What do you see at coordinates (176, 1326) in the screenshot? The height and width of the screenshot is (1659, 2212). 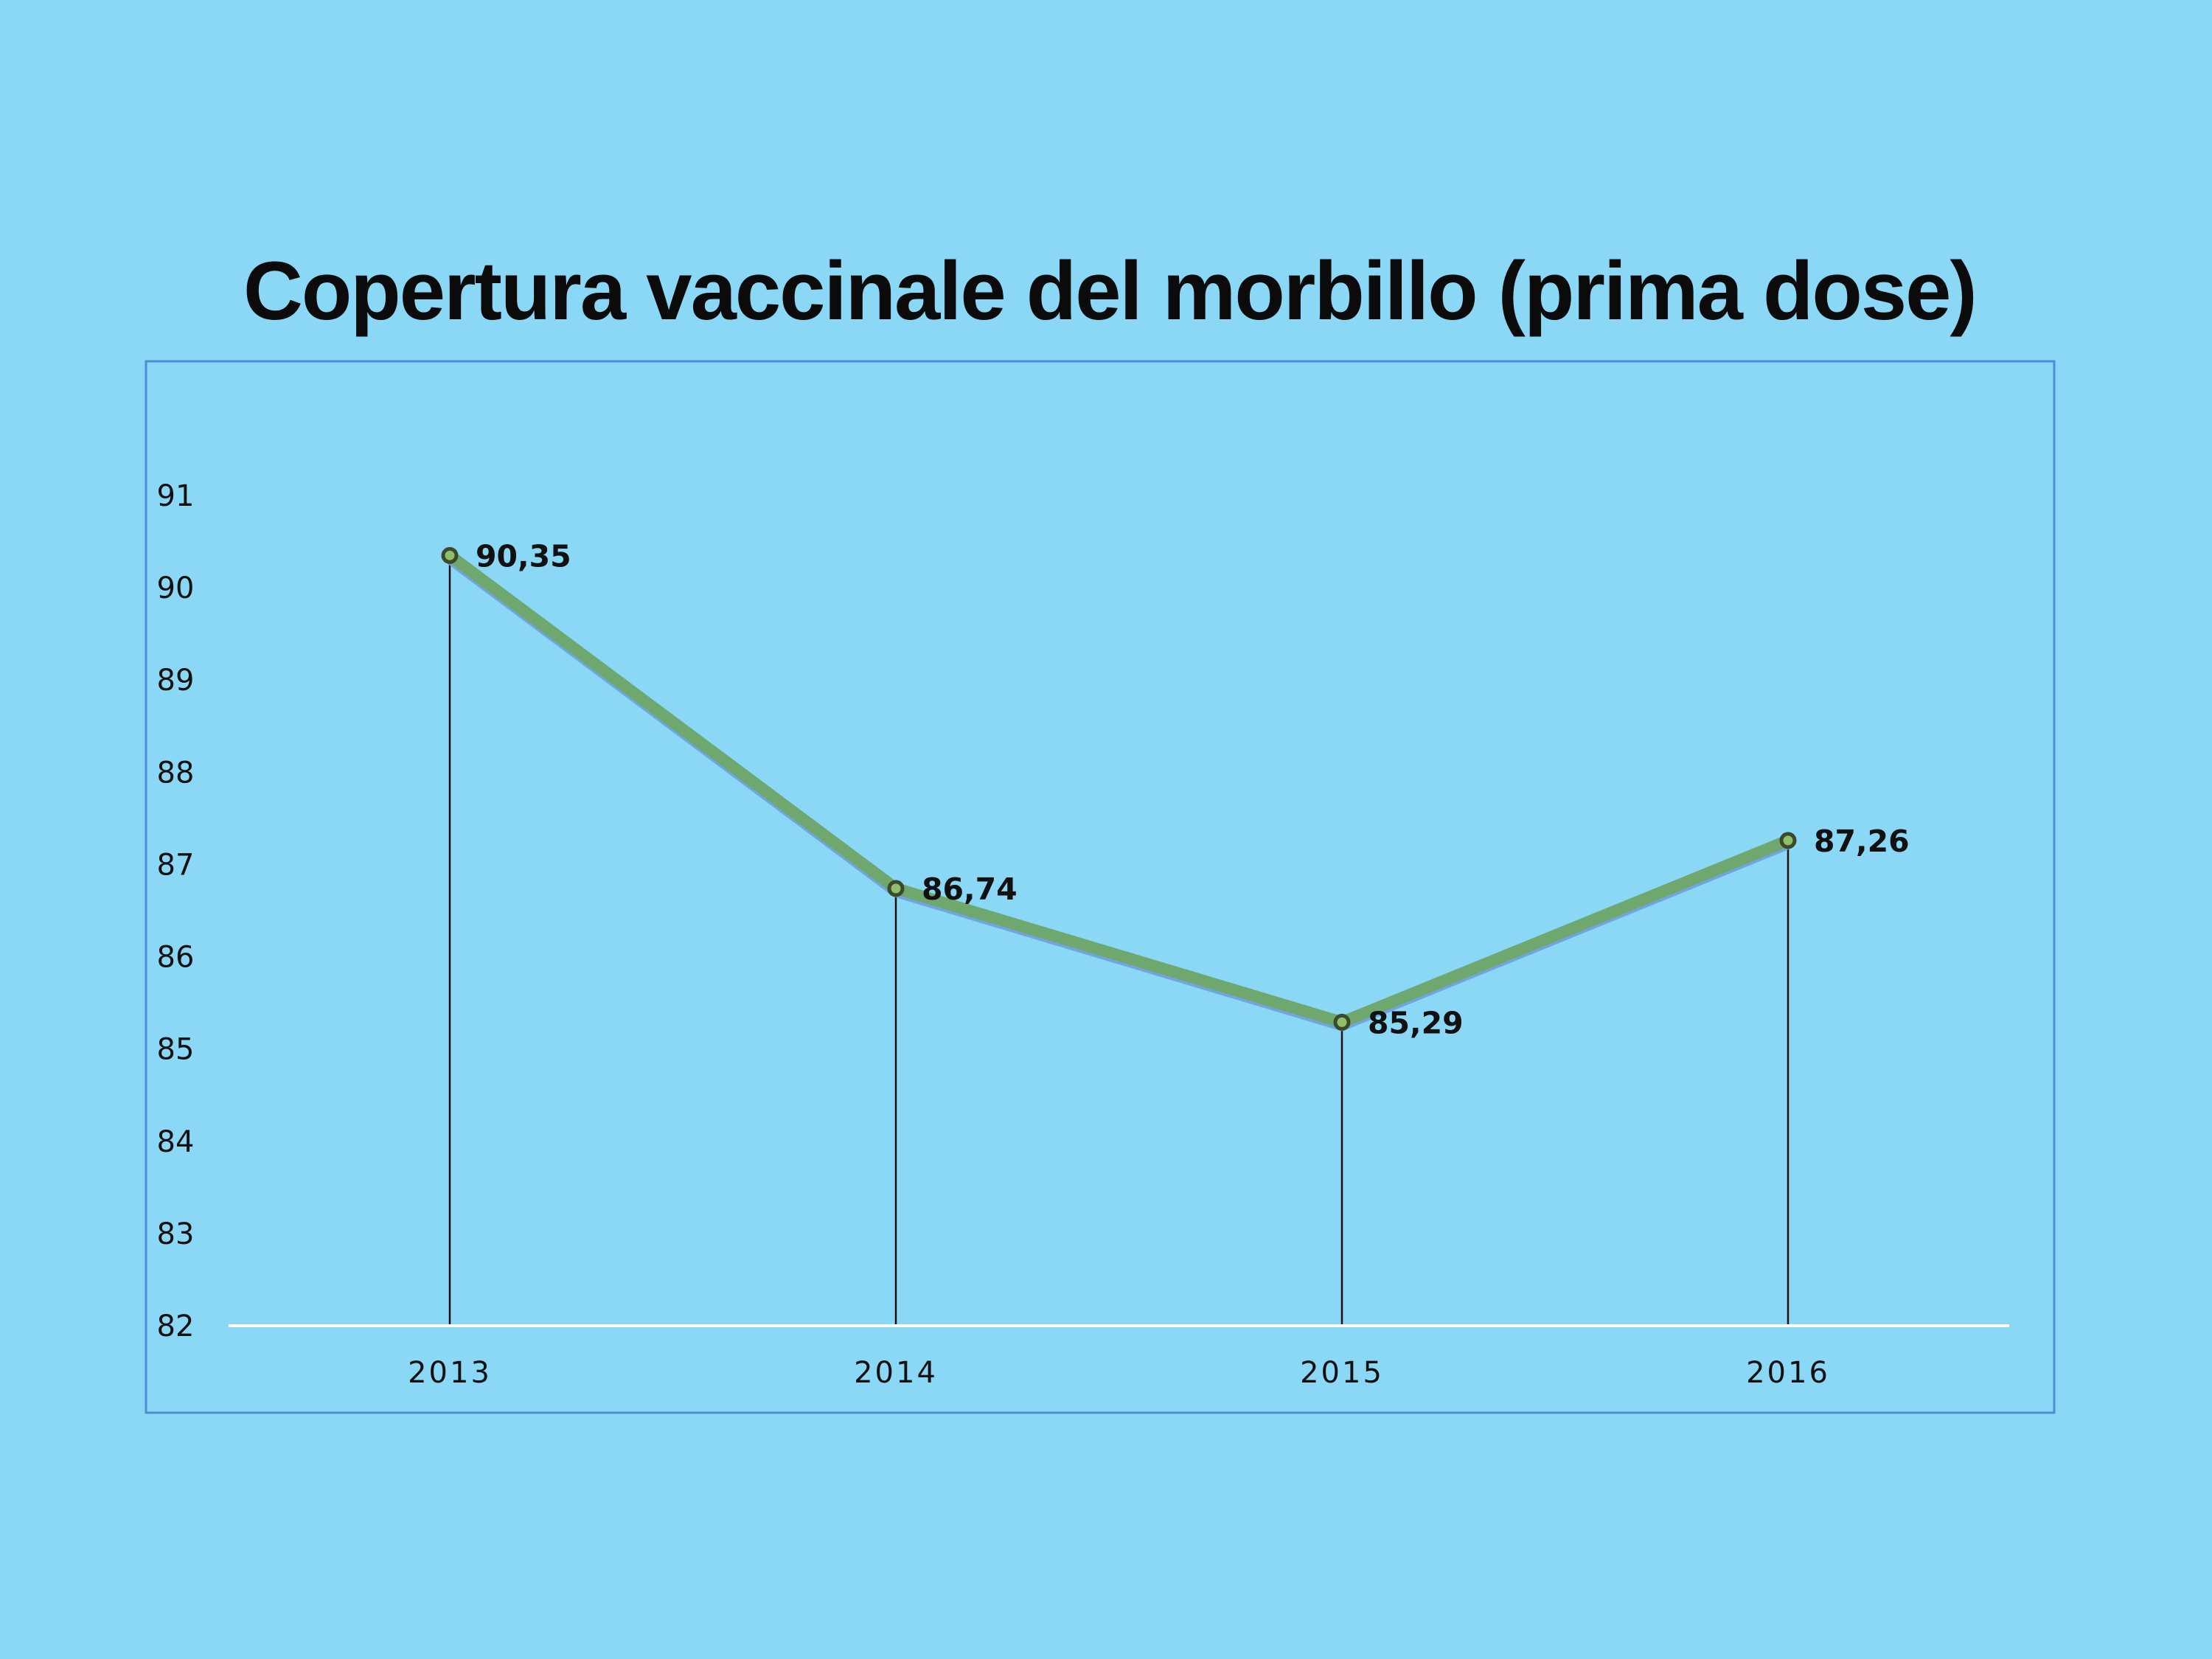 I see `y-tick-label: 82` at bounding box center [176, 1326].